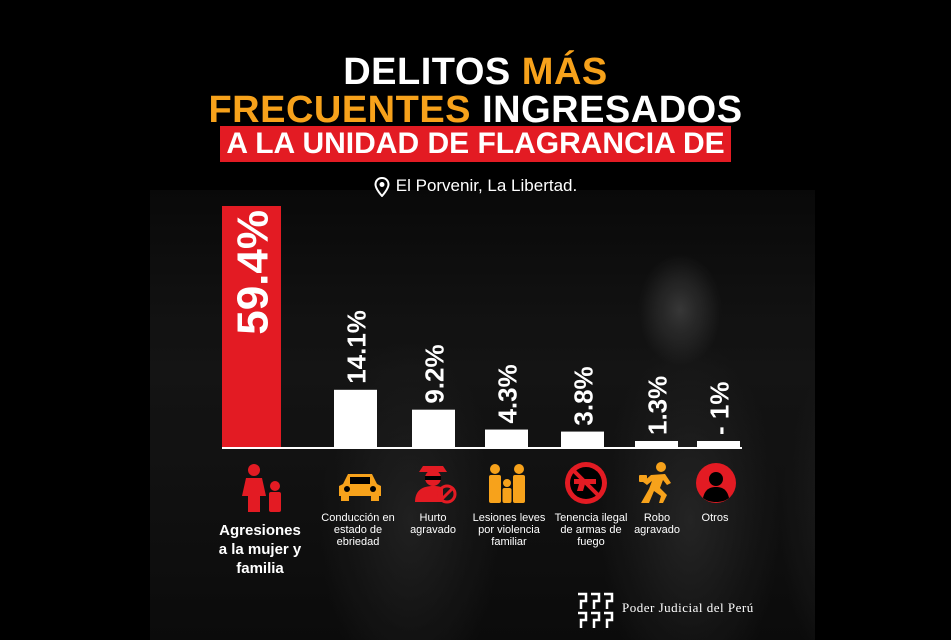  I want to click on label-line: Conducción en, so click(358, 518).